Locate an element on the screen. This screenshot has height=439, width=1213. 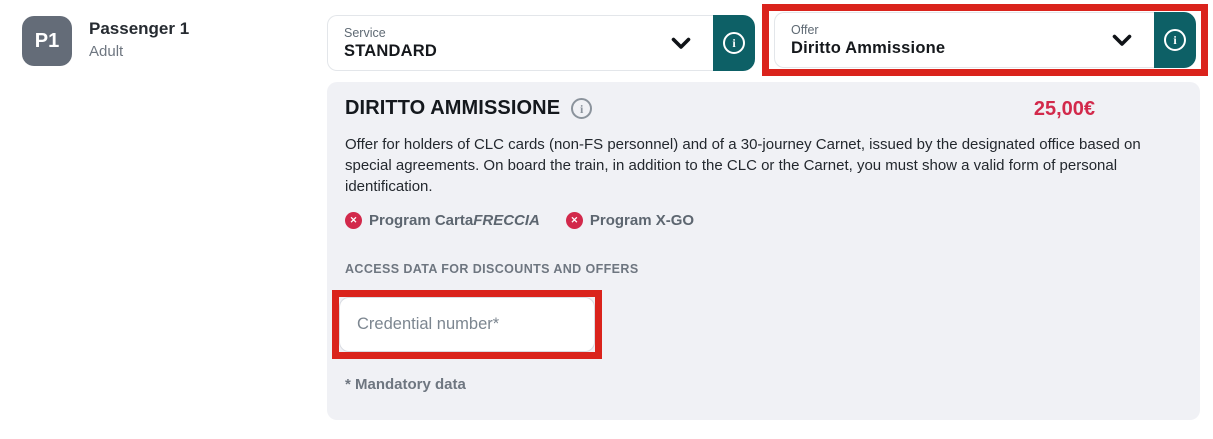
credential-number-input is located at coordinates (467, 324).